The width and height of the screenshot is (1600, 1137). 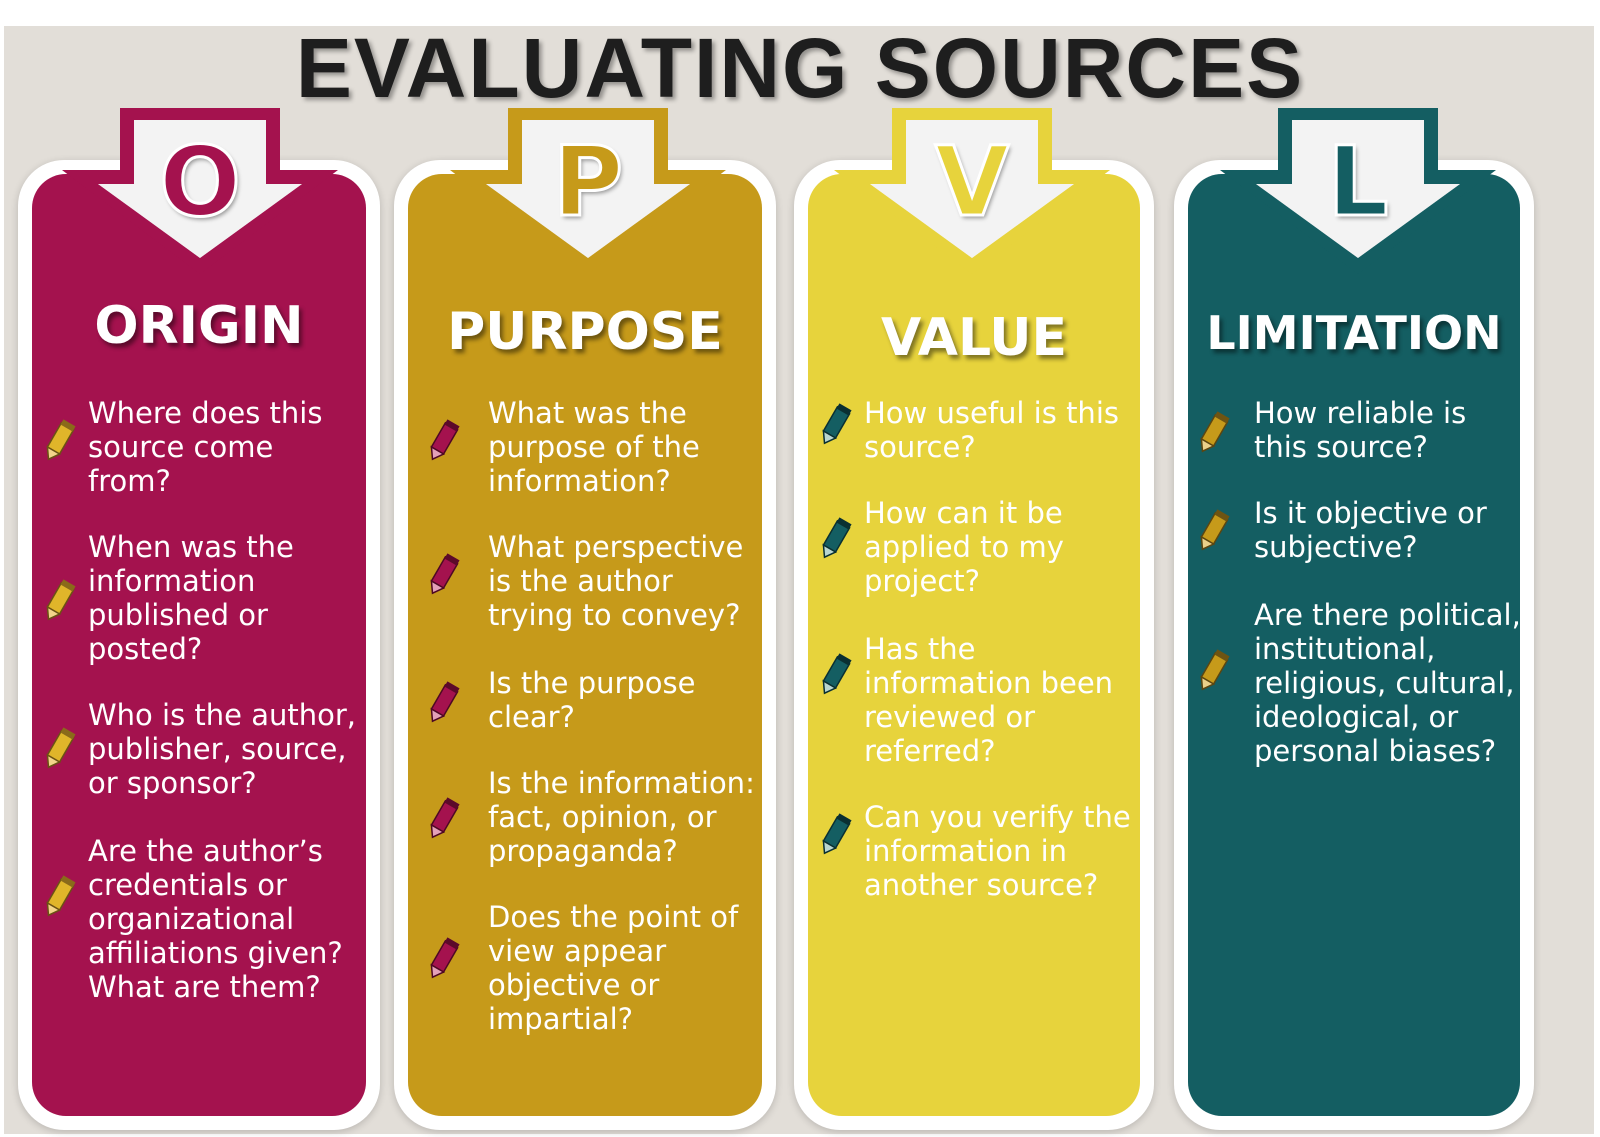 What do you see at coordinates (592, 700) in the screenshot?
I see `purpose-item-3: Is the purpose clear?` at bounding box center [592, 700].